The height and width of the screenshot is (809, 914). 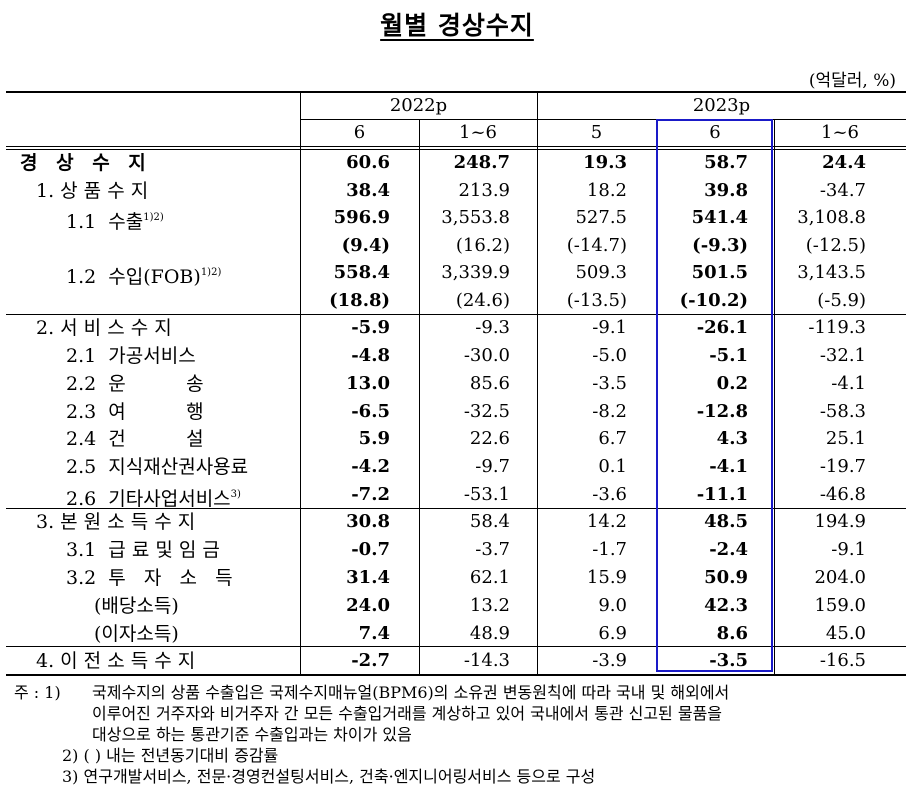 I want to click on row-label: 2.6 기타사업서비스3), so click(x=153, y=495).